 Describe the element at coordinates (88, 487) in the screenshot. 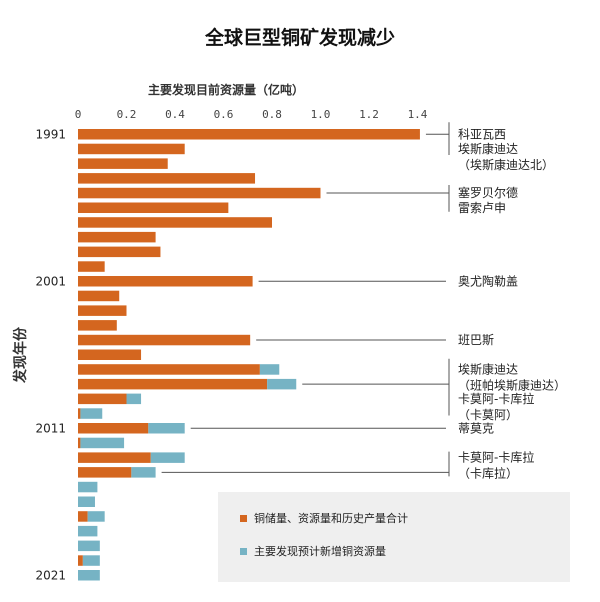

I see `bar-new-2015` at that location.